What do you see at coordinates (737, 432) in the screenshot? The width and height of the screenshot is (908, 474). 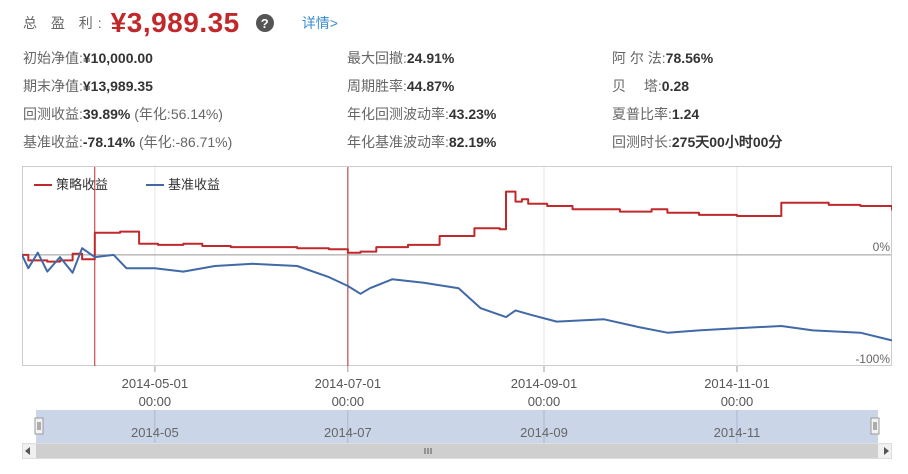 I see `navigator-label: 2014-11` at bounding box center [737, 432].